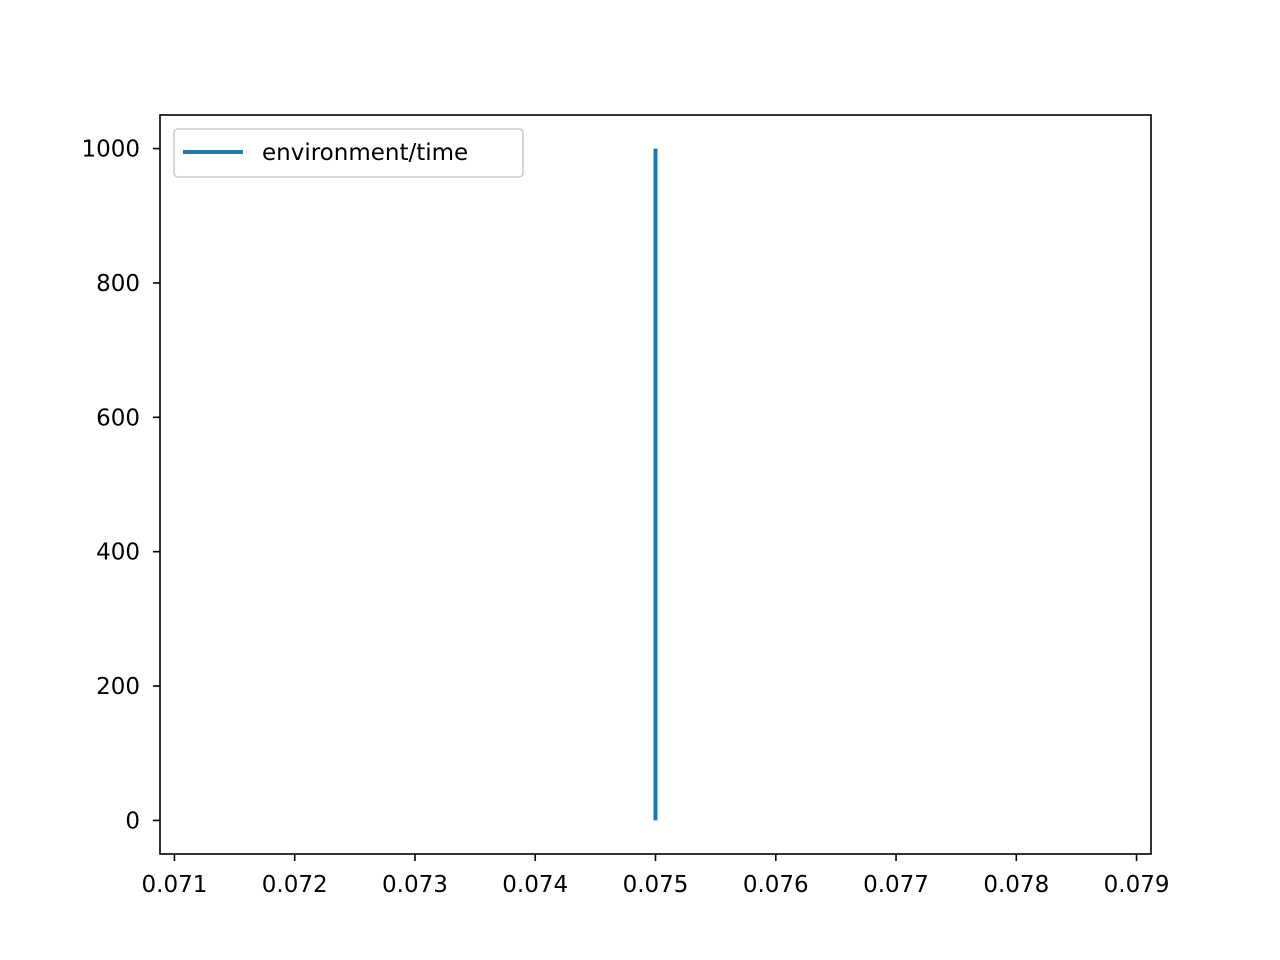  What do you see at coordinates (415, 885) in the screenshot?
I see `x-tick-label: 0.073` at bounding box center [415, 885].